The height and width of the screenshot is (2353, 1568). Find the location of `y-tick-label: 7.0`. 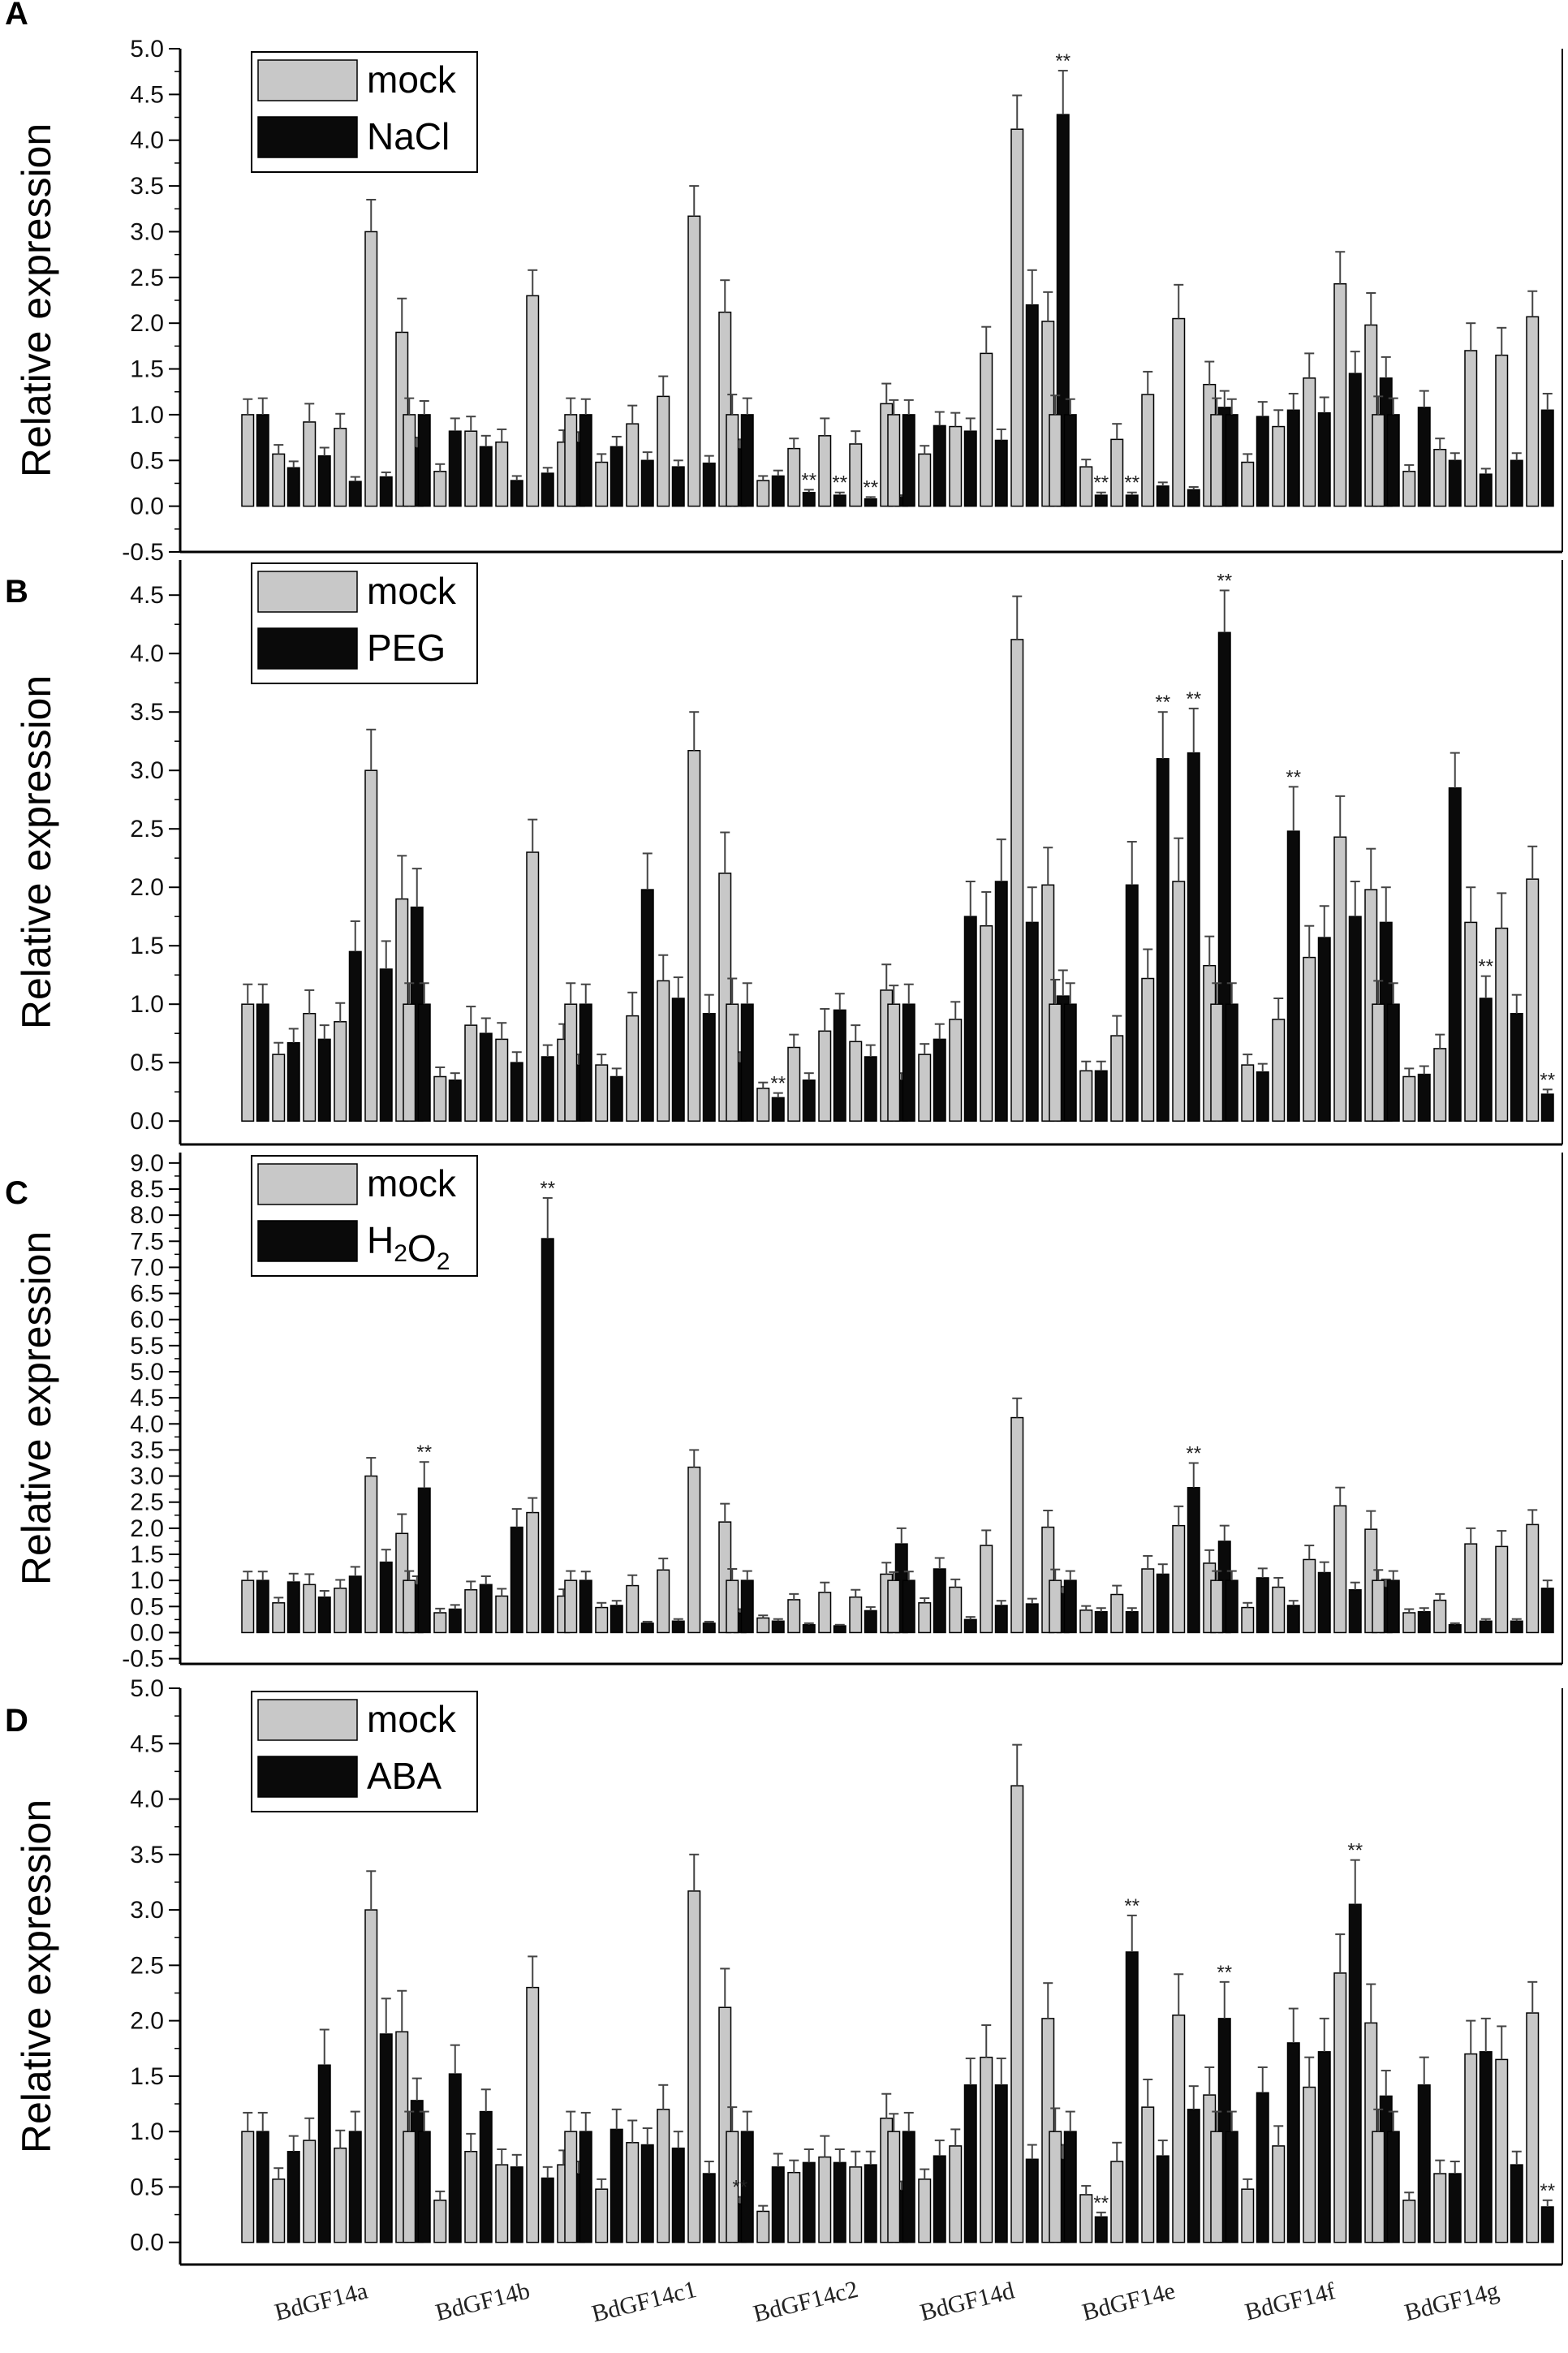

y-tick-label: 7.0 is located at coordinates (147, 1268).